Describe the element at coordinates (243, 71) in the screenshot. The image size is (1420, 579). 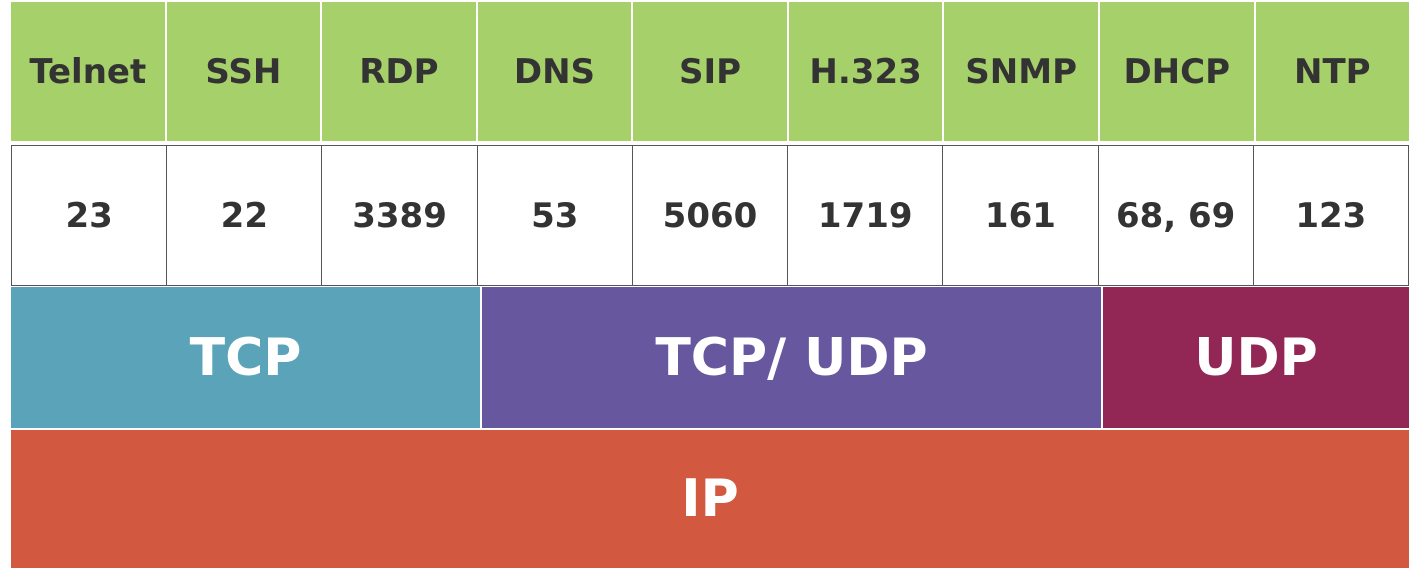
I see `protocol-cell-ssh: SSH` at that location.